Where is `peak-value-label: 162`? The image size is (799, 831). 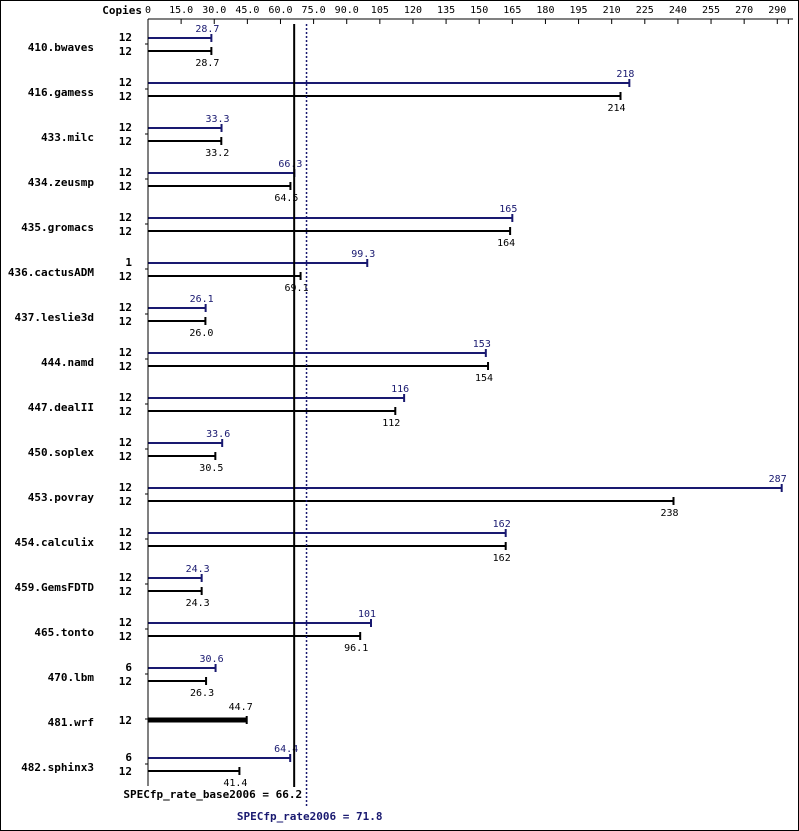
peak-value-label: 162 is located at coordinates (502, 524).